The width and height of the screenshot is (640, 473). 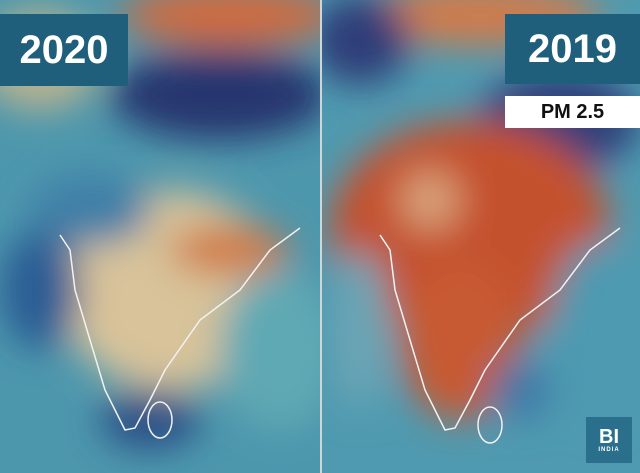 I want to click on logo: BI INDIA, so click(x=609, y=440).